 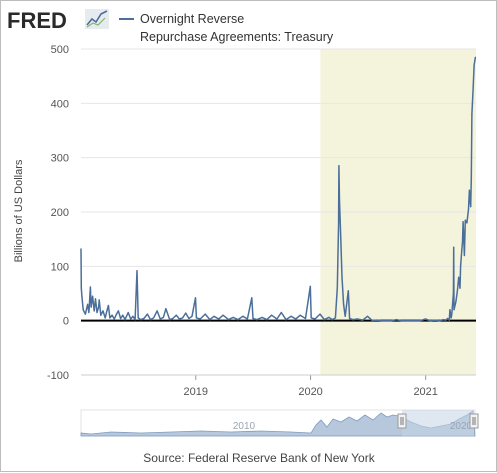 I want to click on navigator-label-2010: 2010, so click(x=244, y=426).